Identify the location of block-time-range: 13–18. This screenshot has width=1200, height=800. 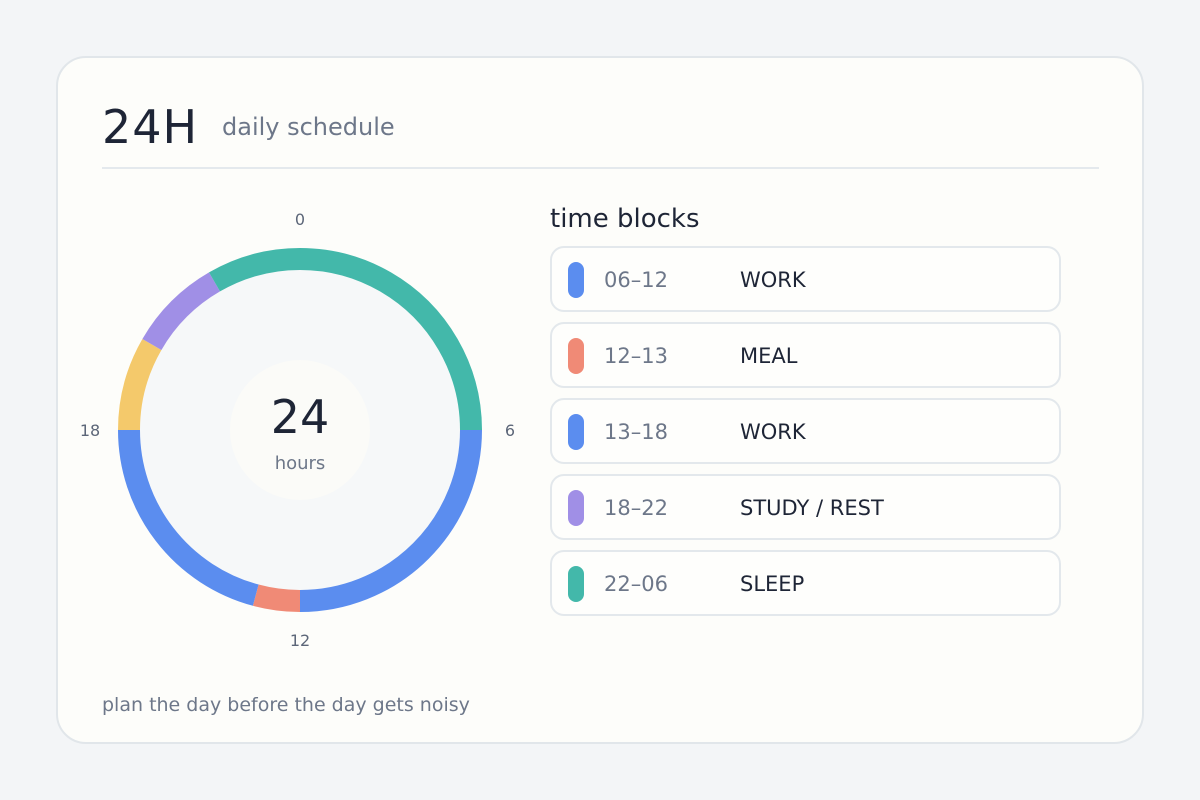
(636, 432).